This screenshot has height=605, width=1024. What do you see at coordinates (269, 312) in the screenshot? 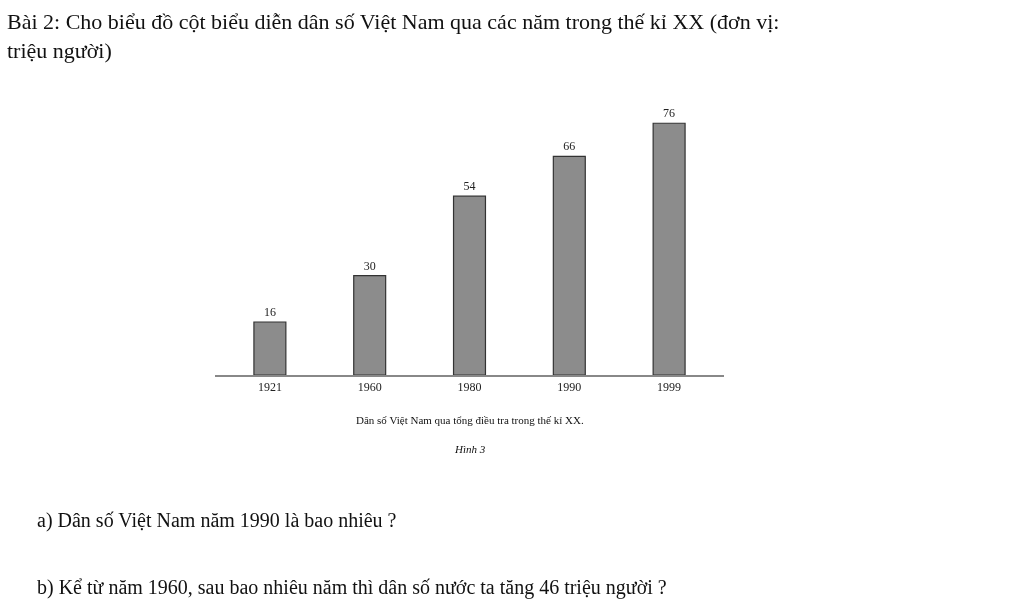
I see `data-label: 16` at bounding box center [269, 312].